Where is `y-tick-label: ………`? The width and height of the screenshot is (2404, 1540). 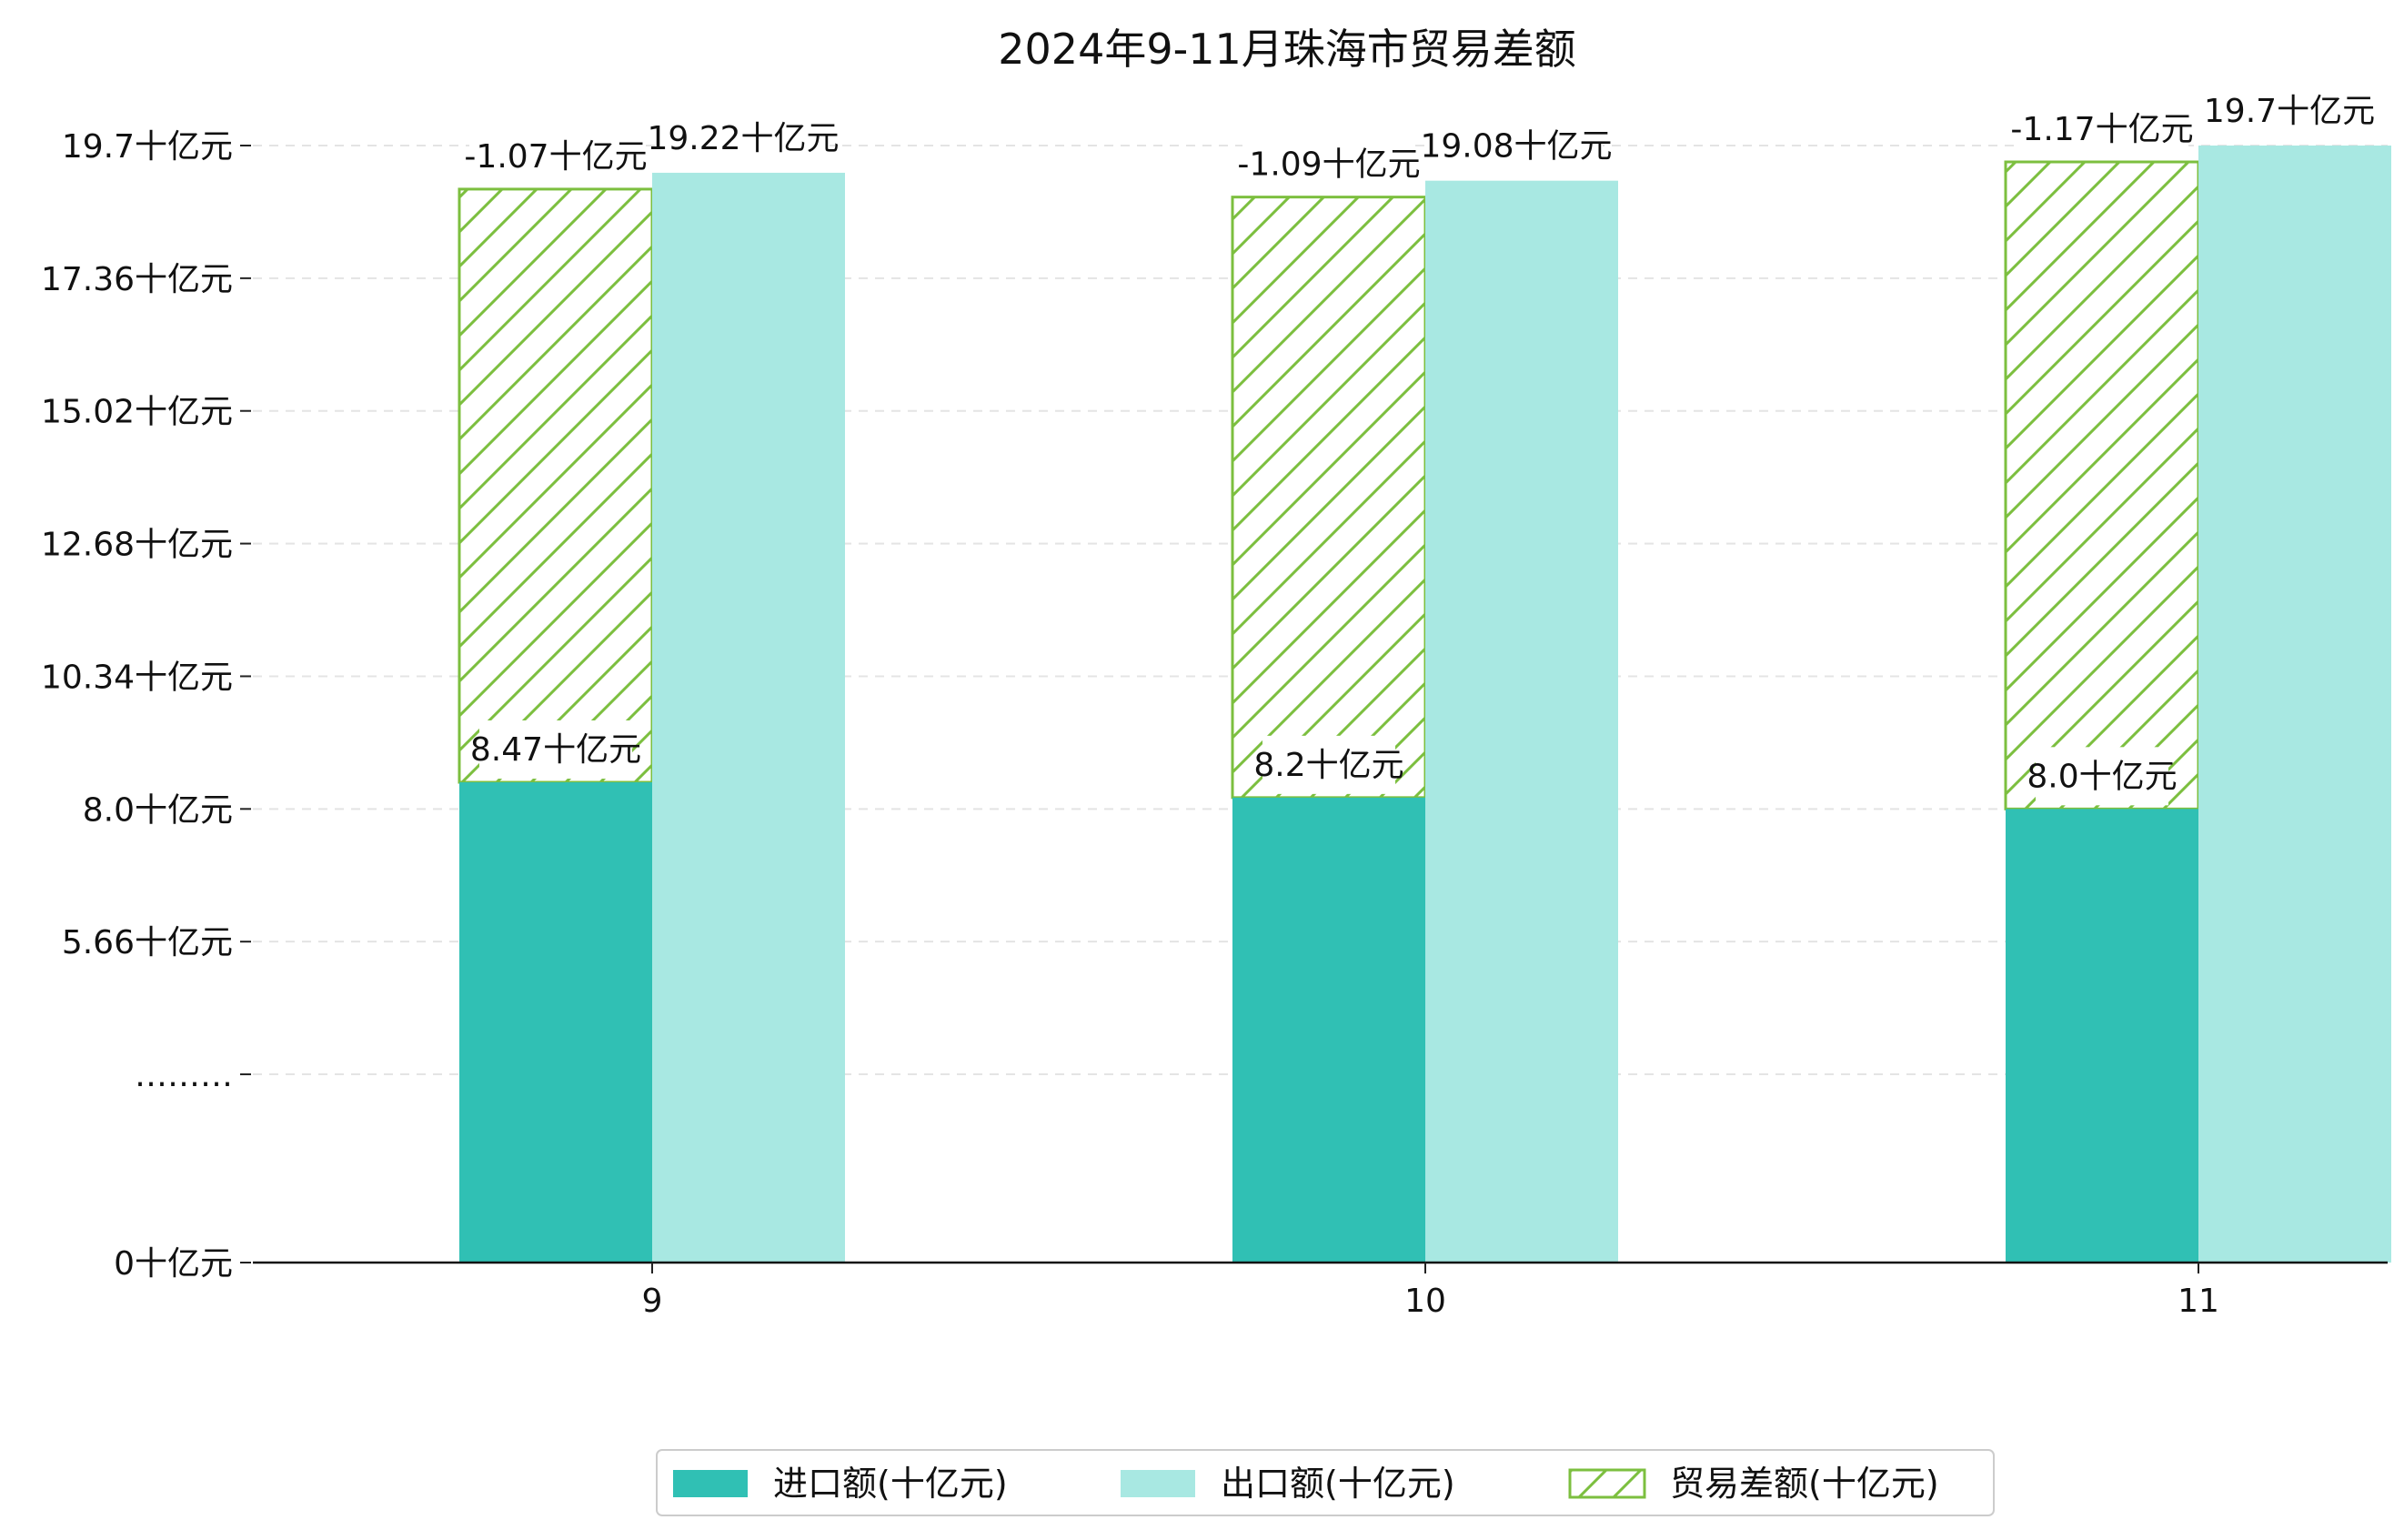
y-tick-label: ……… is located at coordinates (184, 1075).